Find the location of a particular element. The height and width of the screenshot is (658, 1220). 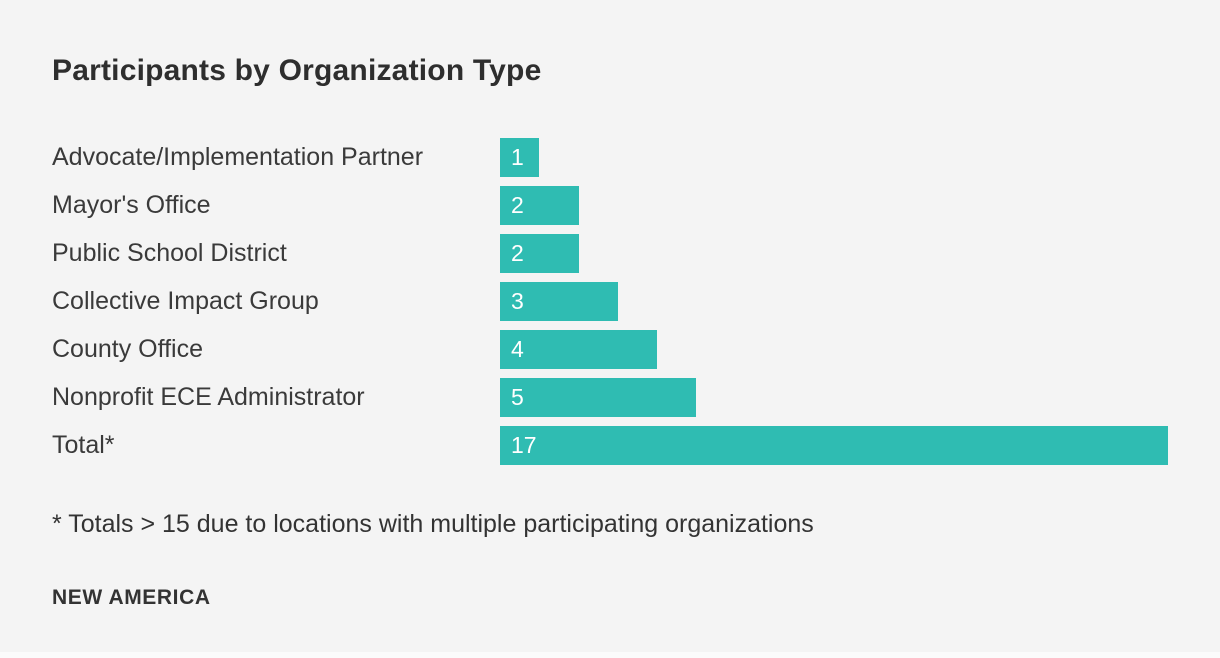

bar-track: 3 is located at coordinates (834, 301).